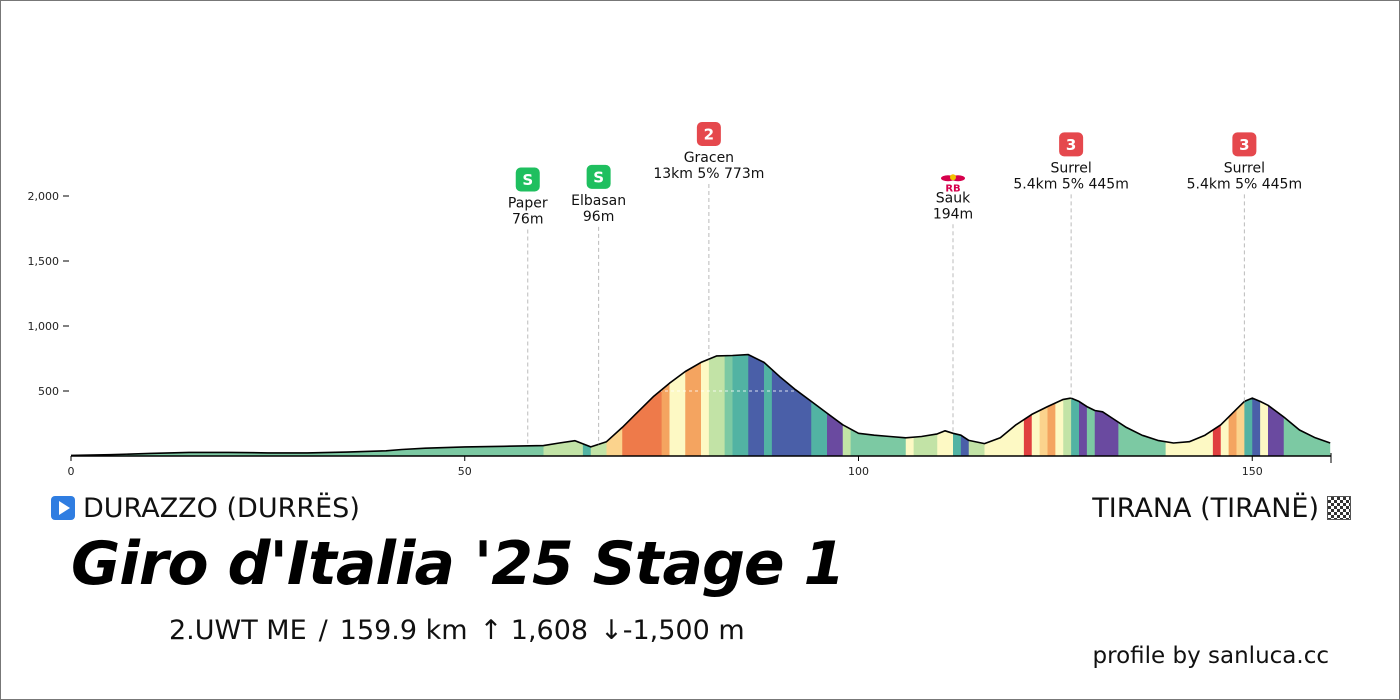 The width and height of the screenshot is (1400, 700). I want to click on gradient-segments, so click(701, 405).